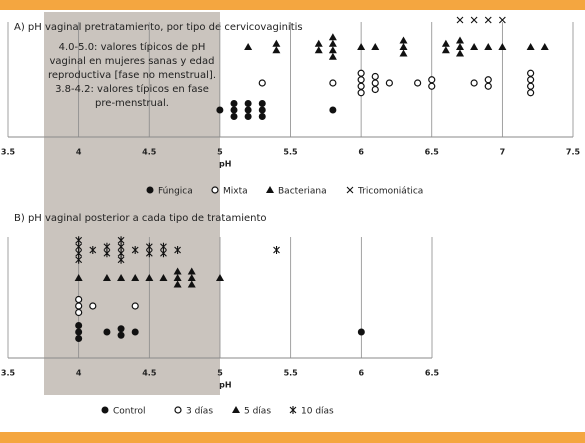 The height and width of the screenshot is (443, 585). Describe the element at coordinates (302, 192) in the screenshot. I see `legend-label: Bacteriana` at that location.